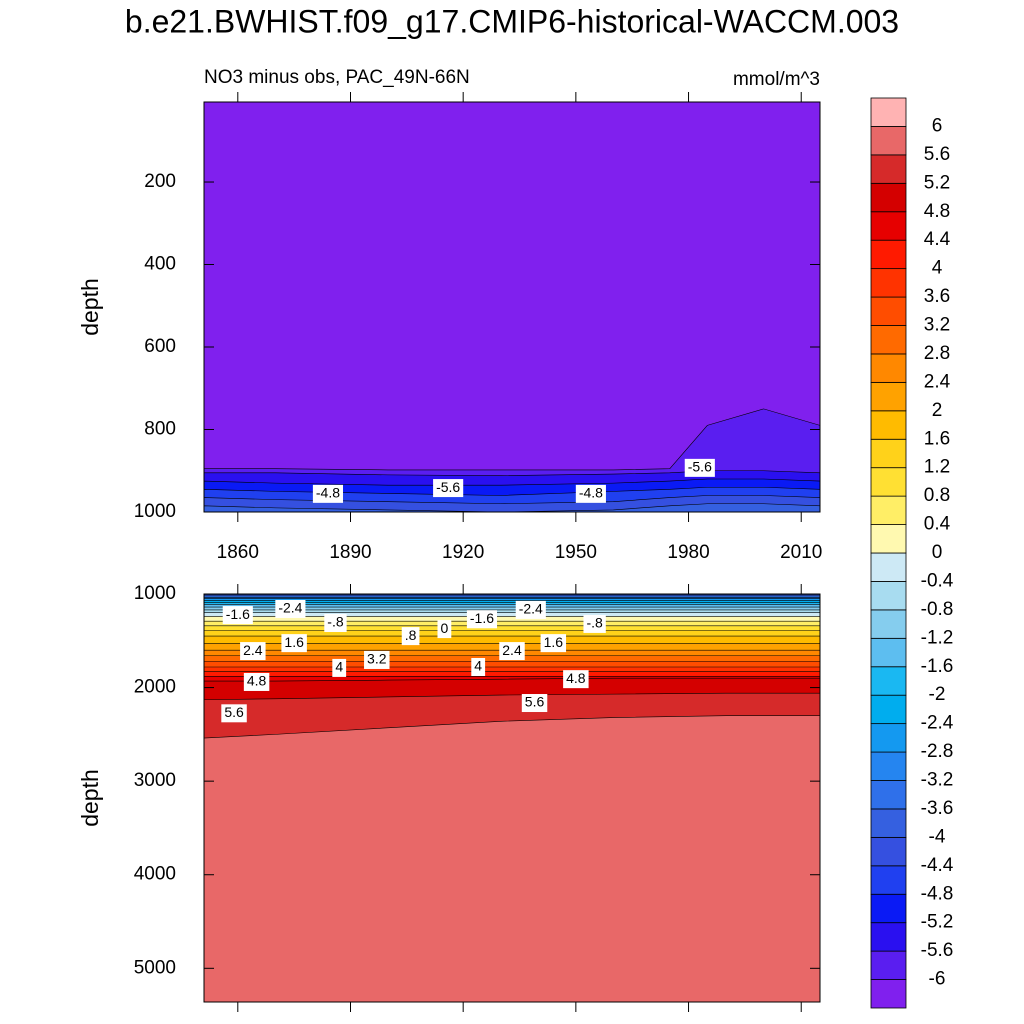 This screenshot has width=1024, height=1024. Describe the element at coordinates (350, 552) in the screenshot. I see `x-tick-label: 1890` at that location.